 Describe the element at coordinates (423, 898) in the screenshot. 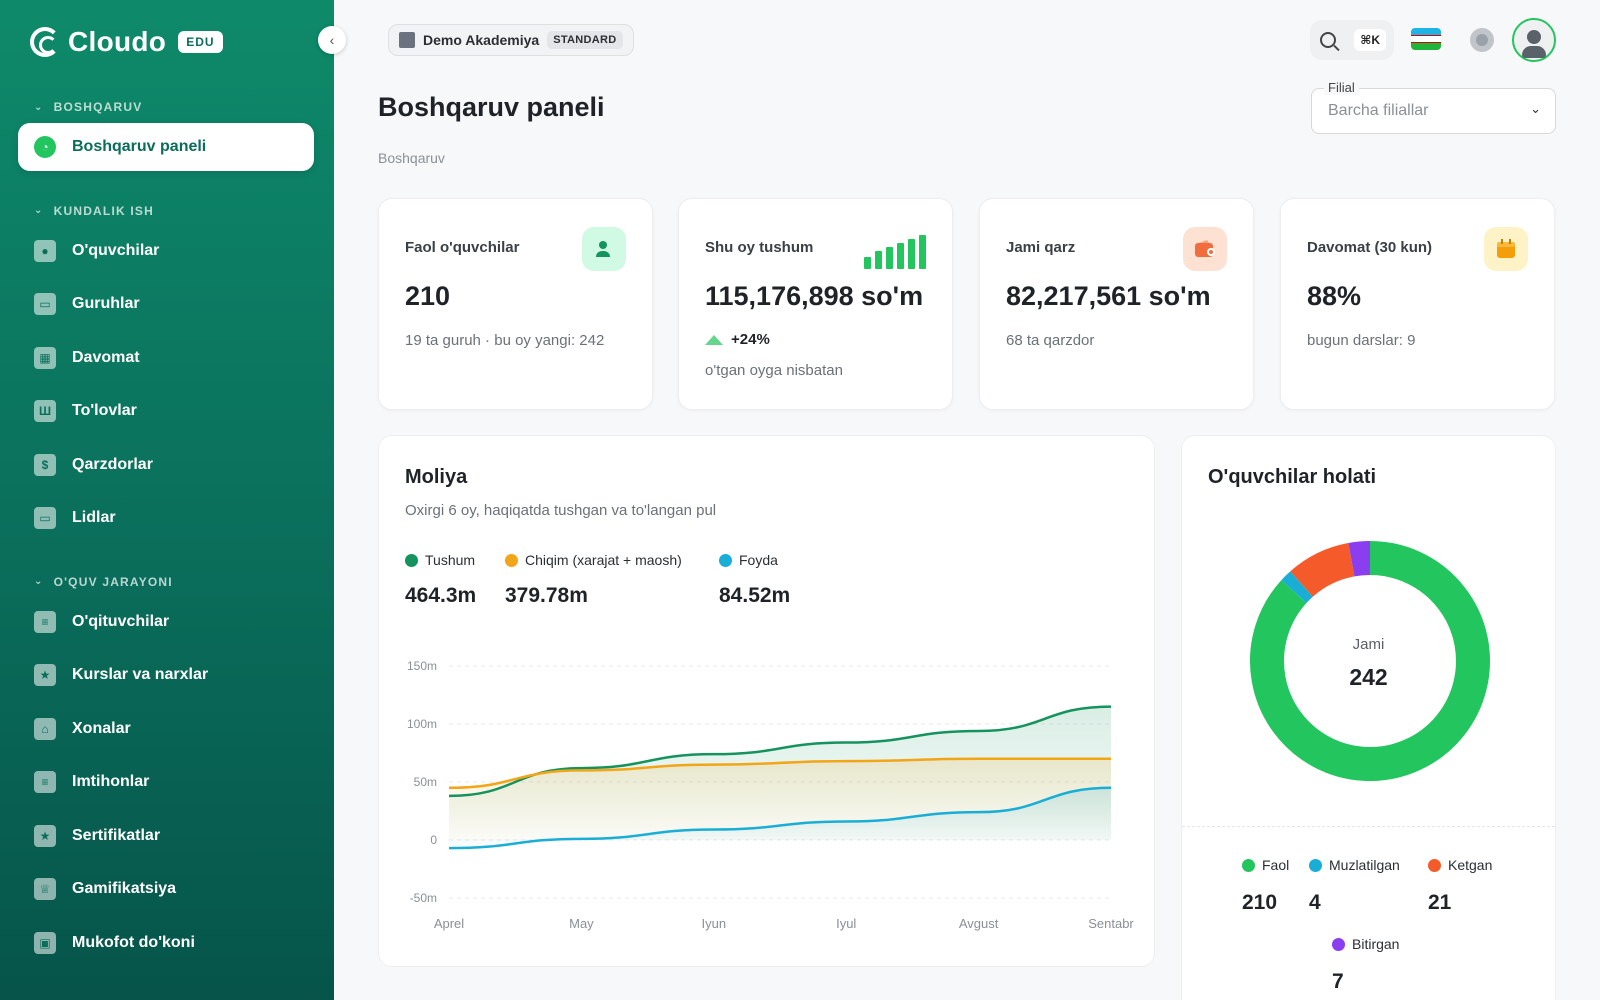

I see `y-tick-label: -50m` at that location.